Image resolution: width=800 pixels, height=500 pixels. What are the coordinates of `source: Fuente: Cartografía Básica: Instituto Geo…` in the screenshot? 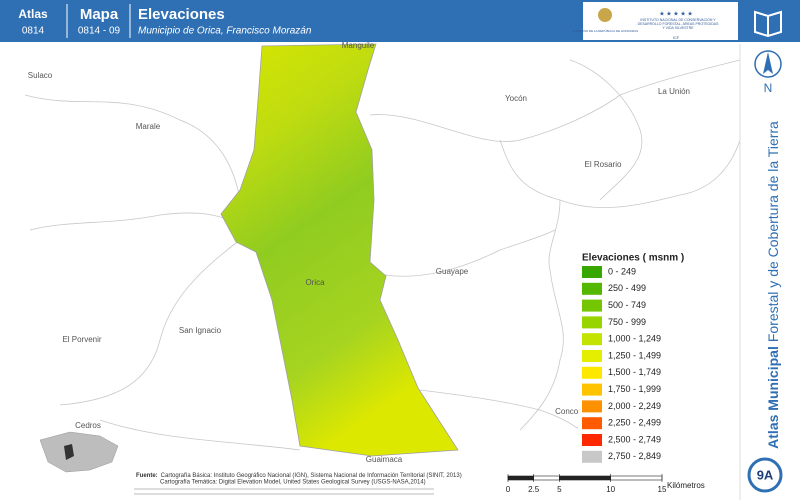 It's located at (299, 476).